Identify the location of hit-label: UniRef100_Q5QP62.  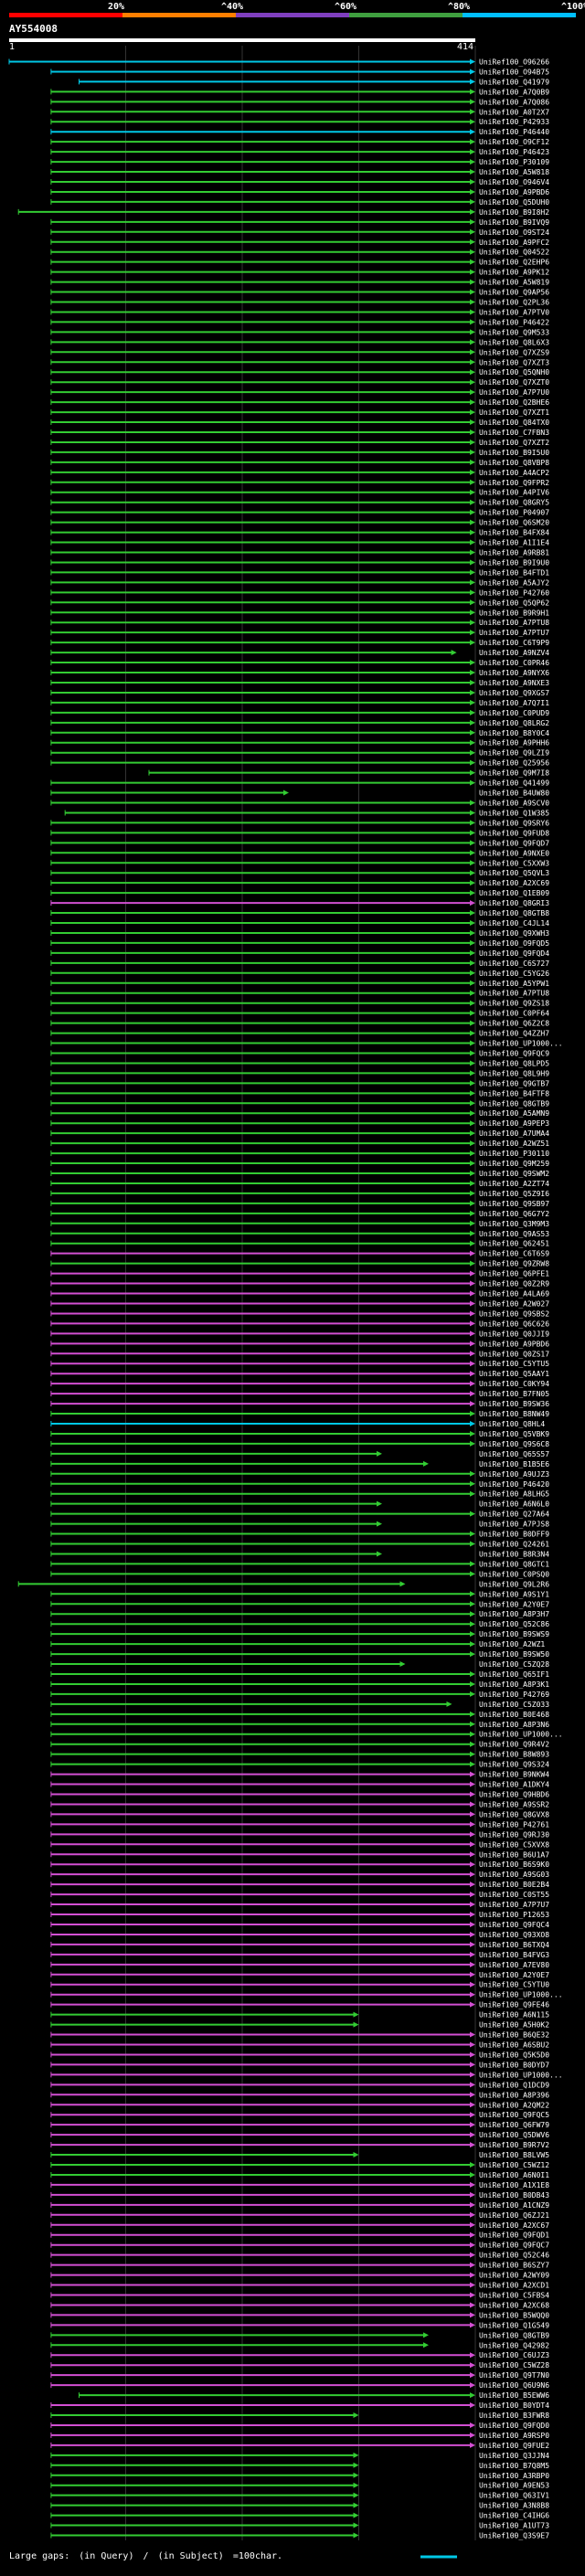
(514, 603).